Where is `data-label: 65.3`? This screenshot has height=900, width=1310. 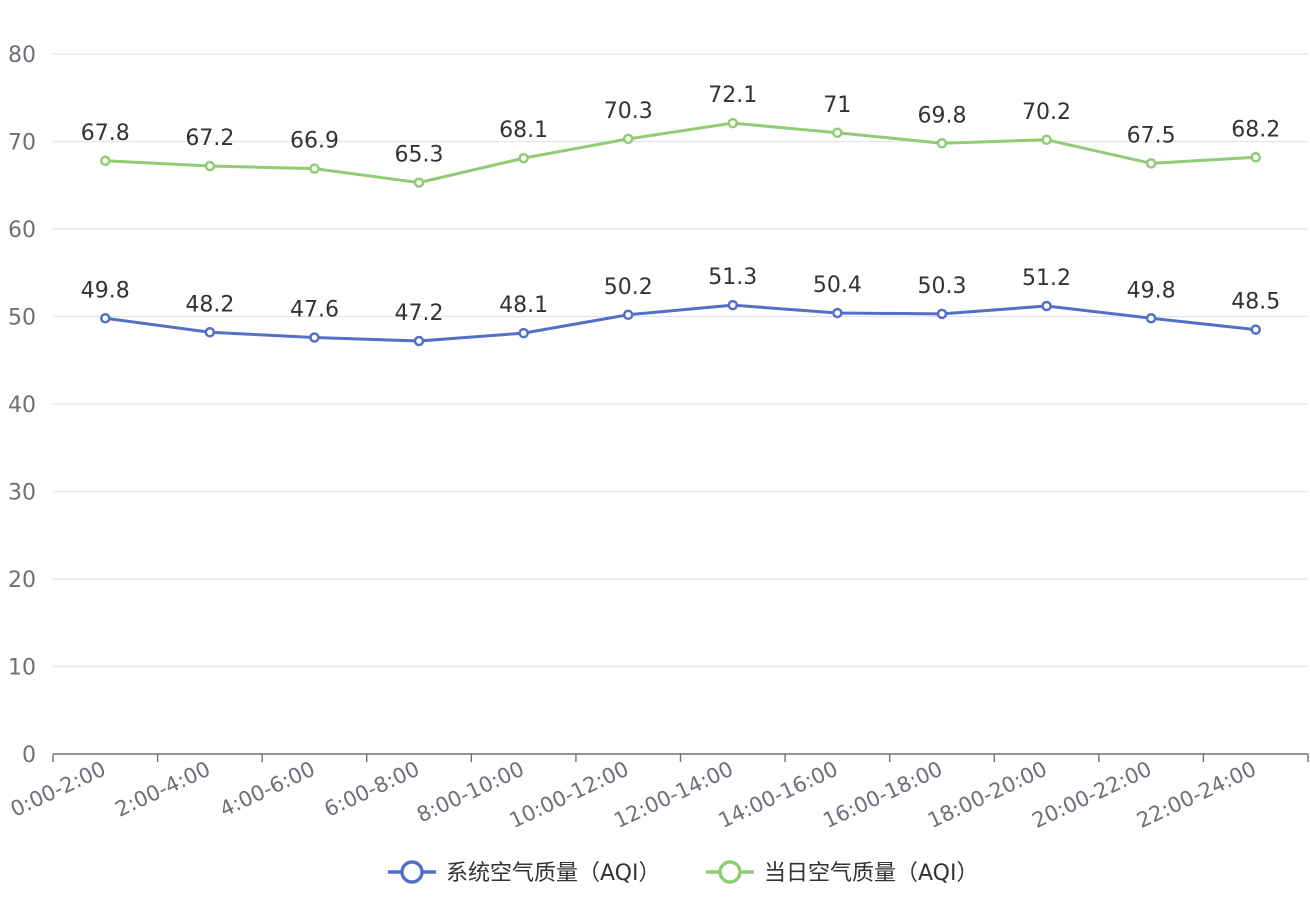 data-label: 65.3 is located at coordinates (419, 155).